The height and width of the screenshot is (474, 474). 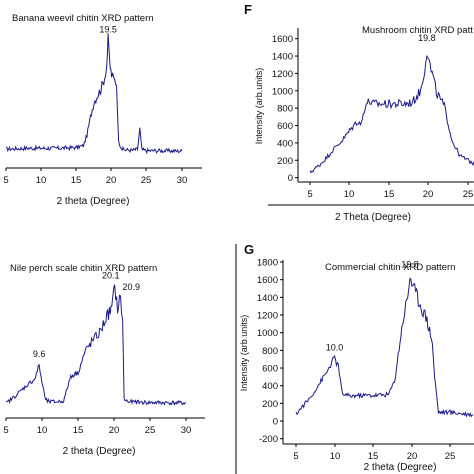 I want to click on chart-title: Mushroom chitin XRD patt, so click(x=417, y=30).